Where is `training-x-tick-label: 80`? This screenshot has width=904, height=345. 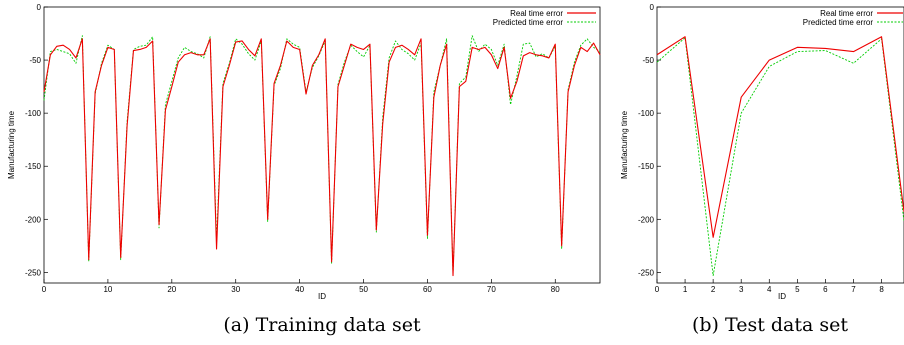
training-x-tick-label: 80 is located at coordinates (555, 289).